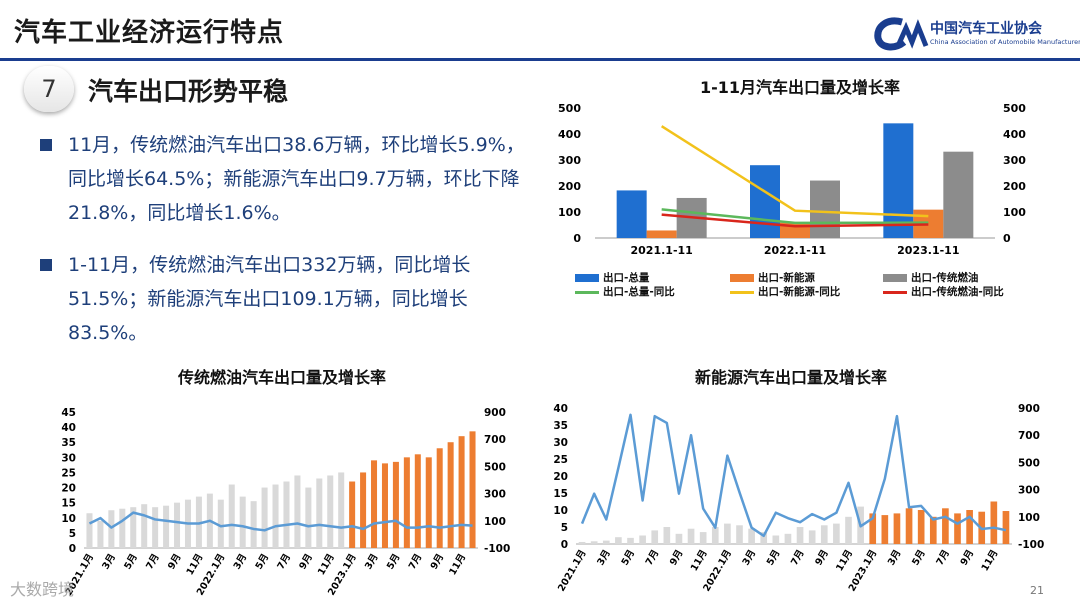 The height and width of the screenshot is (608, 1080). I want to click on chart3-y2-tick: -100, so click(1031, 545).